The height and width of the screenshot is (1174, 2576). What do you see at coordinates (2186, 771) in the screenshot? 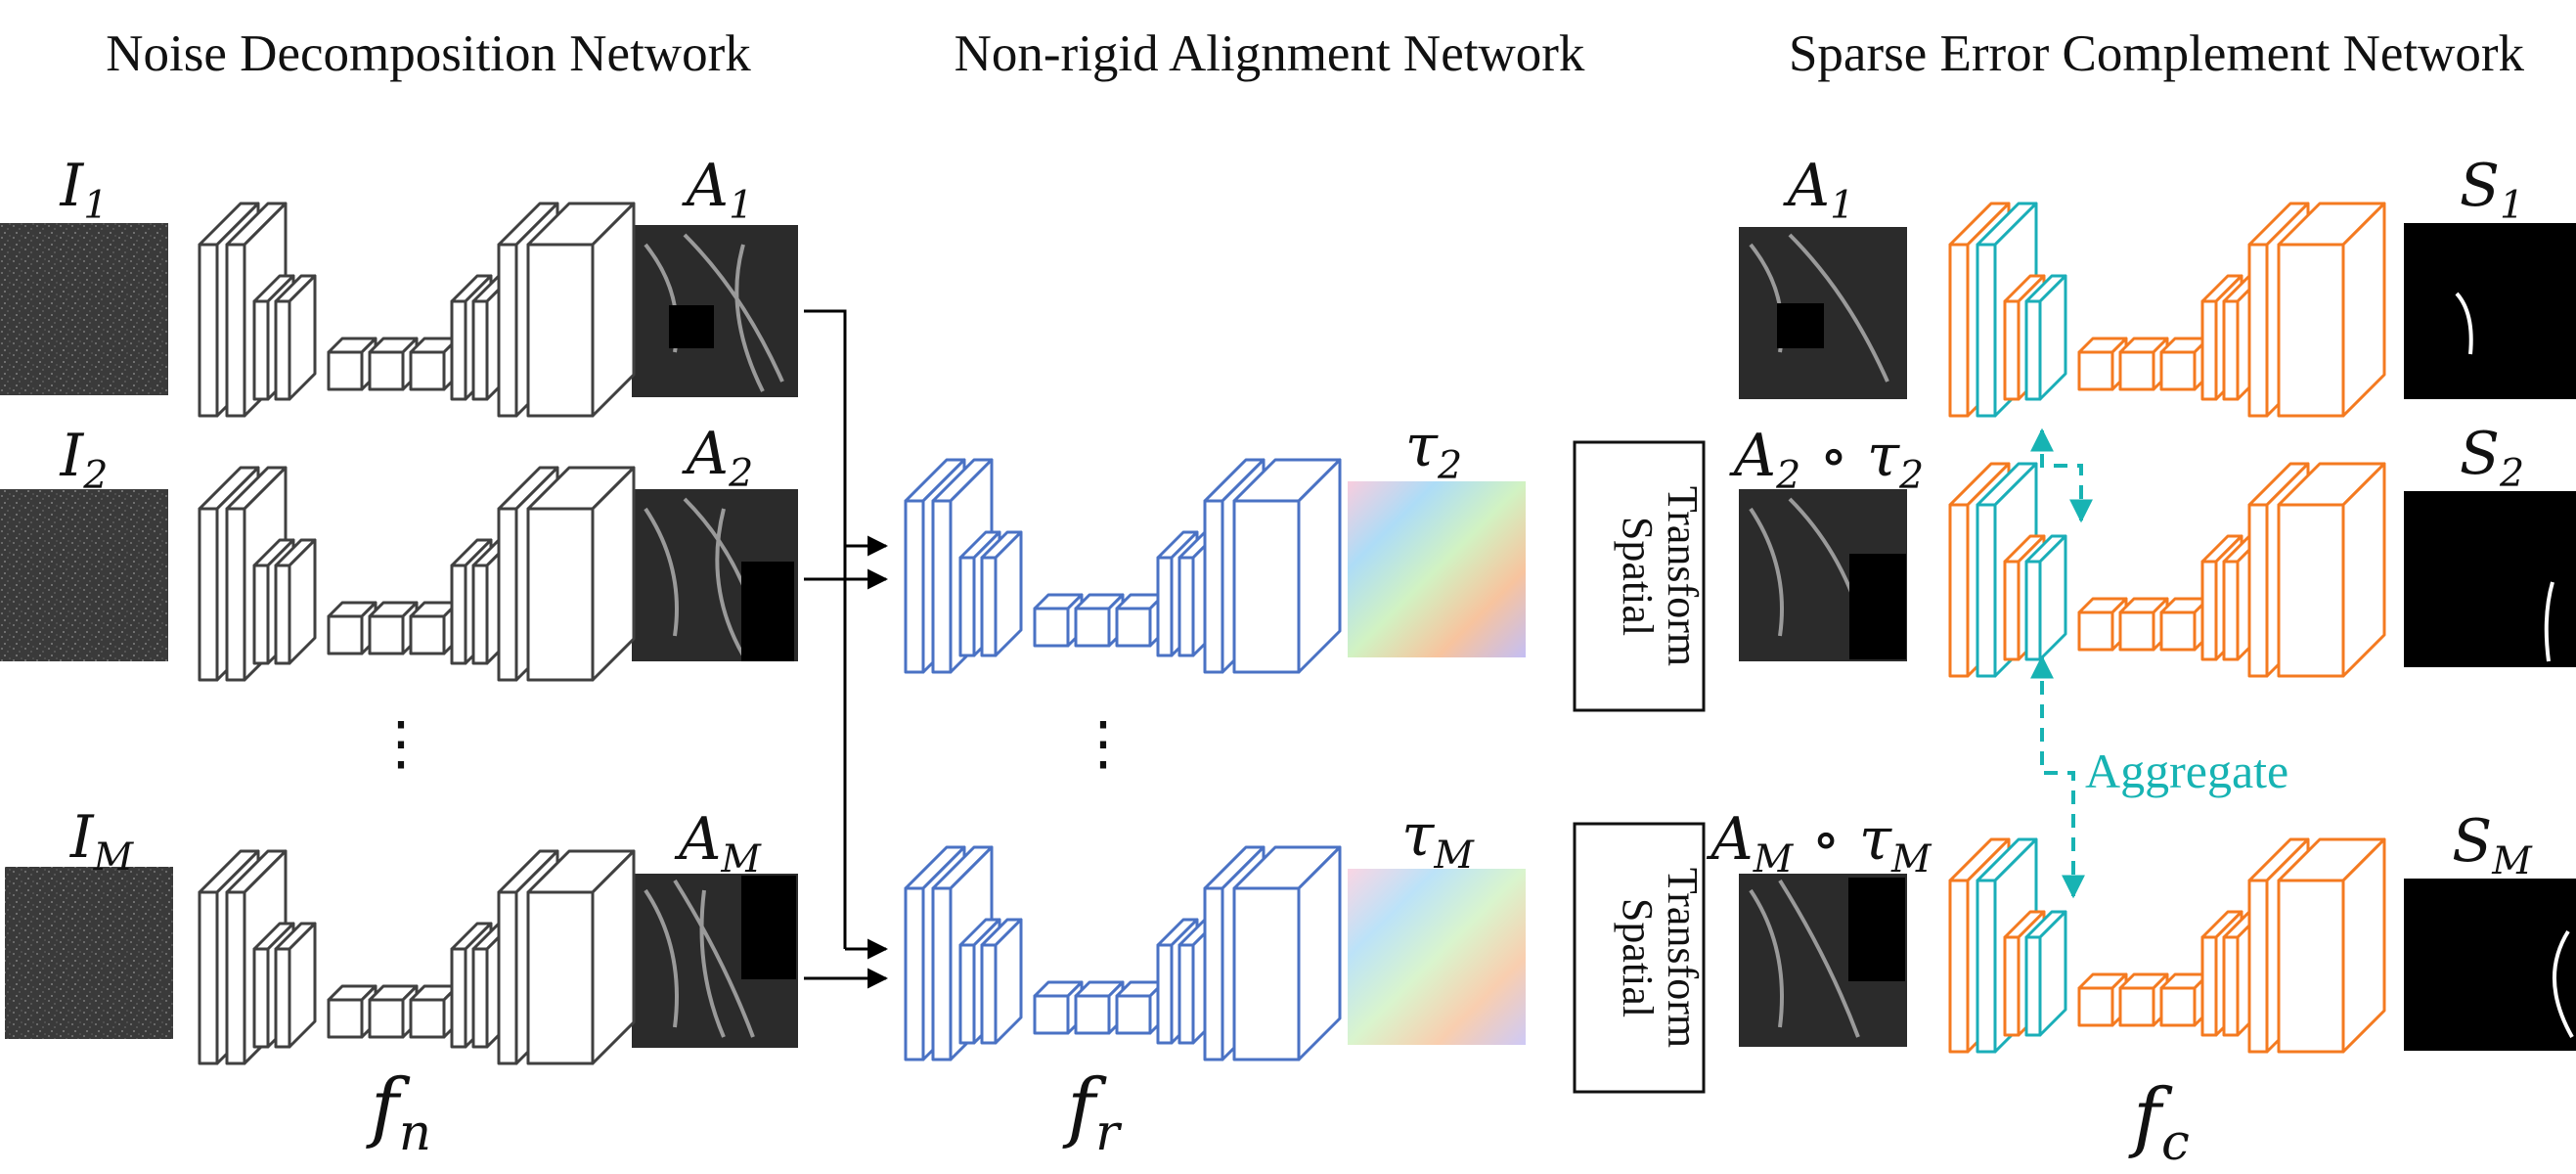
I see `aggregate-label: Aggregate` at bounding box center [2186, 771].